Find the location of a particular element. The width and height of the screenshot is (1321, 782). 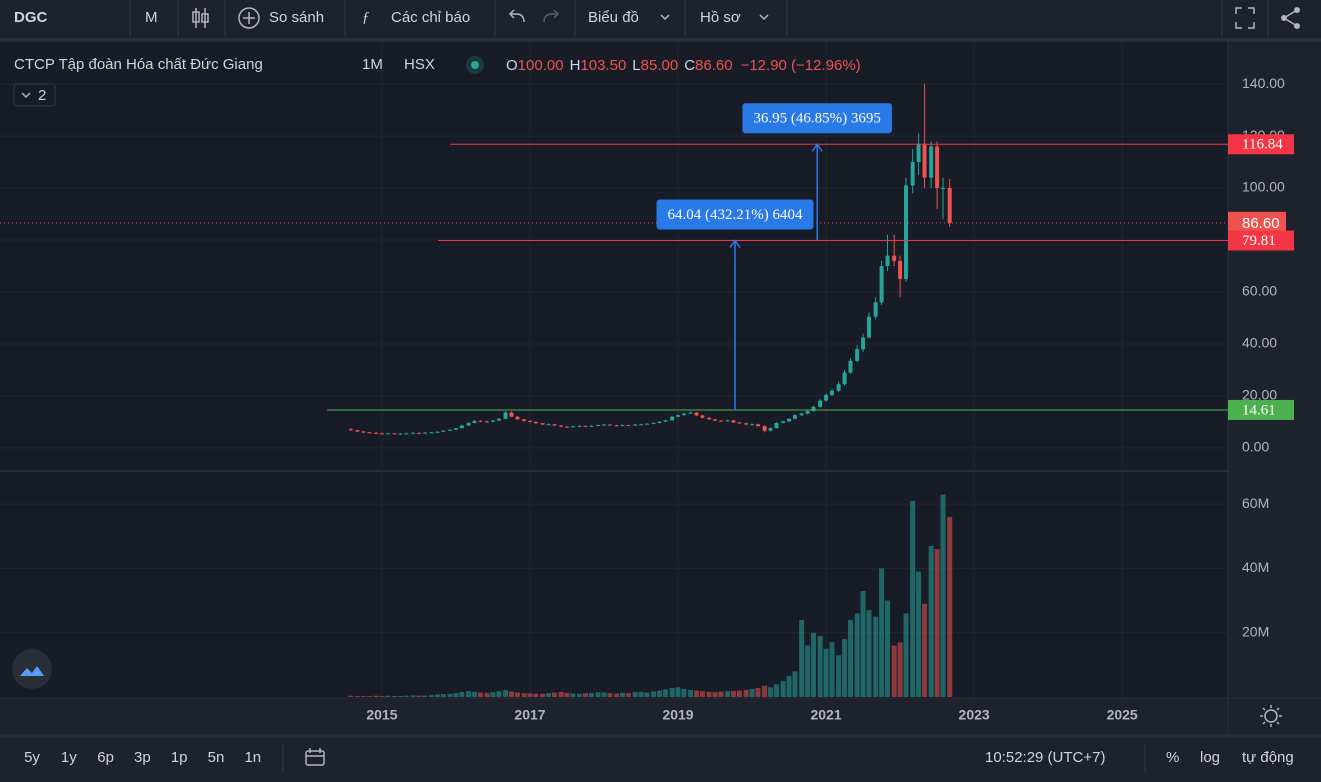

range-bar: 5y 1y 6p 3p 1p 5n 1n is located at coordinates (142, 757).